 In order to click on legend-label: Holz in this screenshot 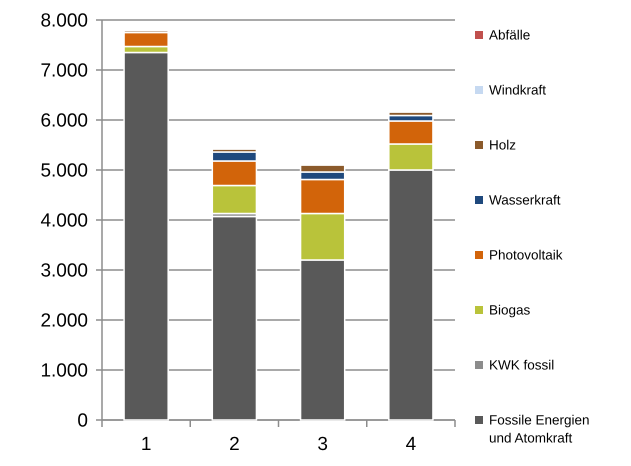, I will do `click(502, 145)`.